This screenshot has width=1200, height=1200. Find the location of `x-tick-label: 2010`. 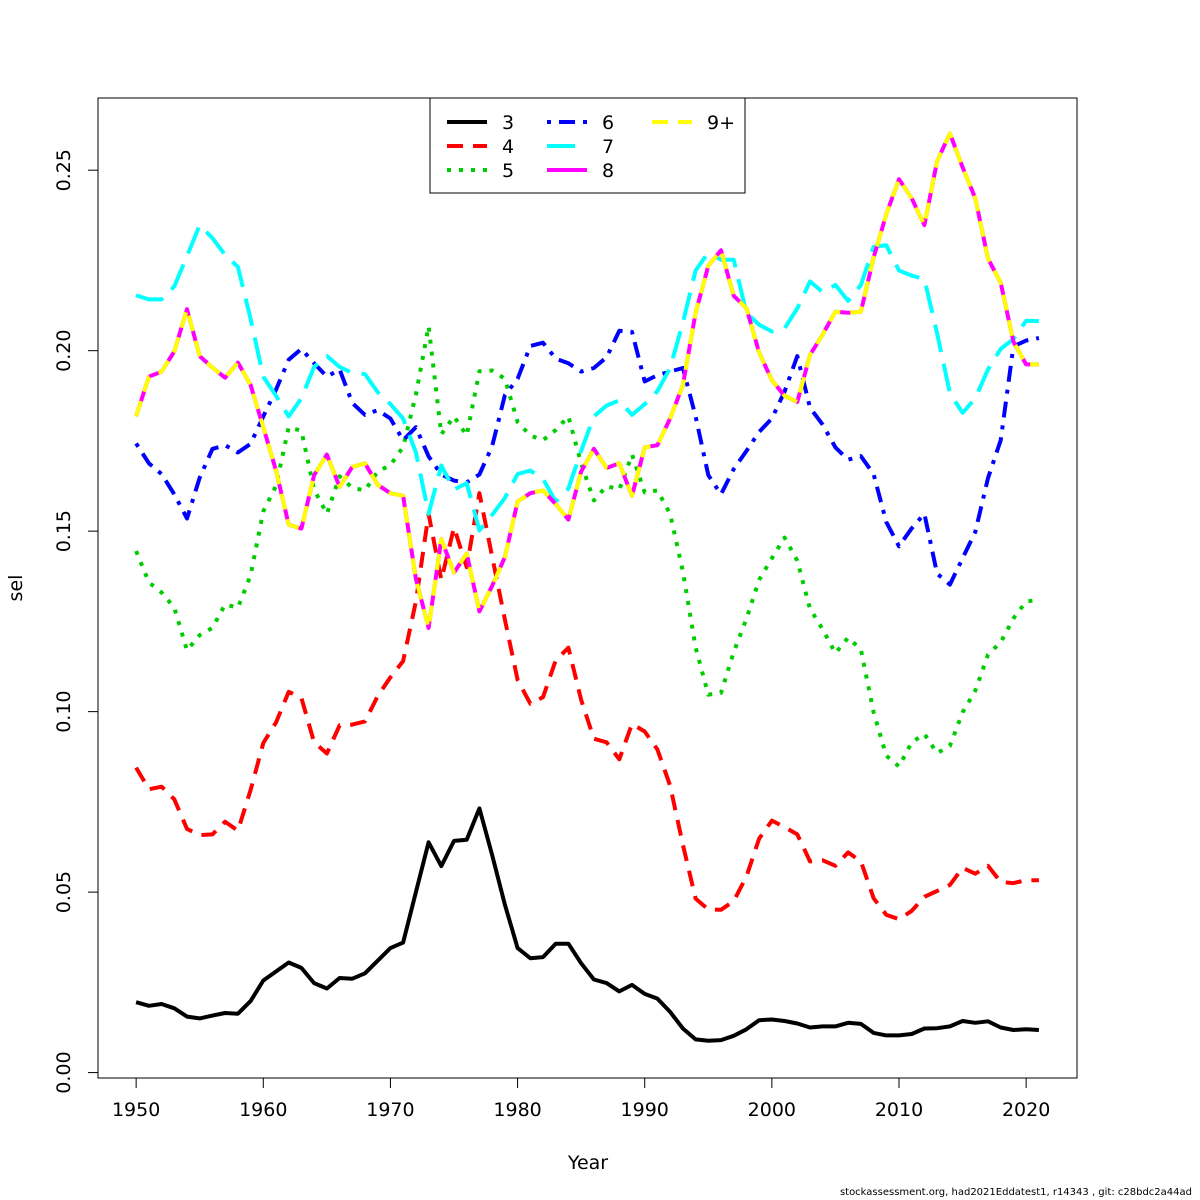

x-tick-label: 2010 is located at coordinates (899, 1110).